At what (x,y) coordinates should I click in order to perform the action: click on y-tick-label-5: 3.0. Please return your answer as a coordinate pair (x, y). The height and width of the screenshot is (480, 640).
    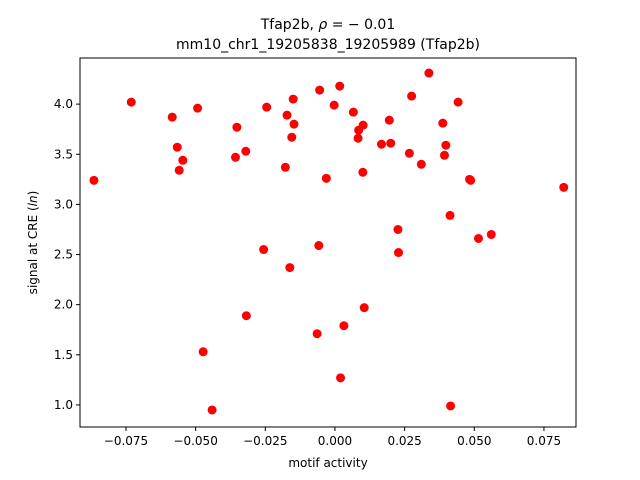
    Looking at the image, I should click on (63, 204).